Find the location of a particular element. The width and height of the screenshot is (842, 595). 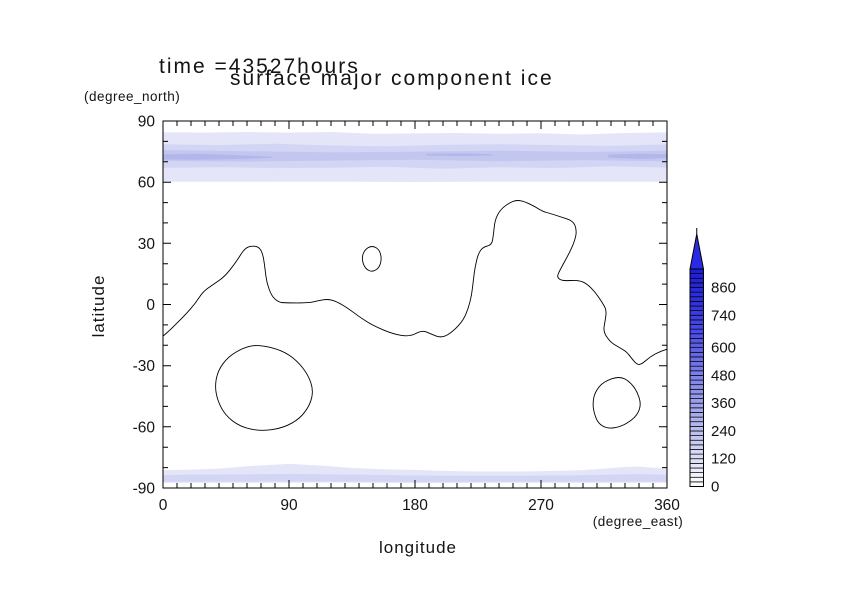

x-tick-label-90: 90 is located at coordinates (289, 505).